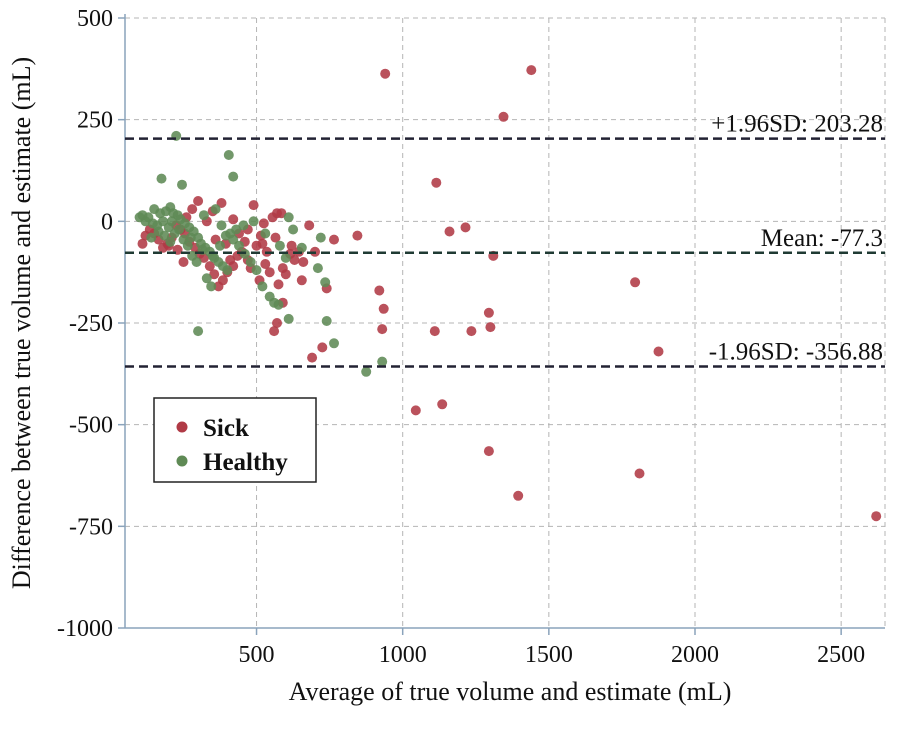  I want to click on x-tick-label: 2000, so click(695, 655).